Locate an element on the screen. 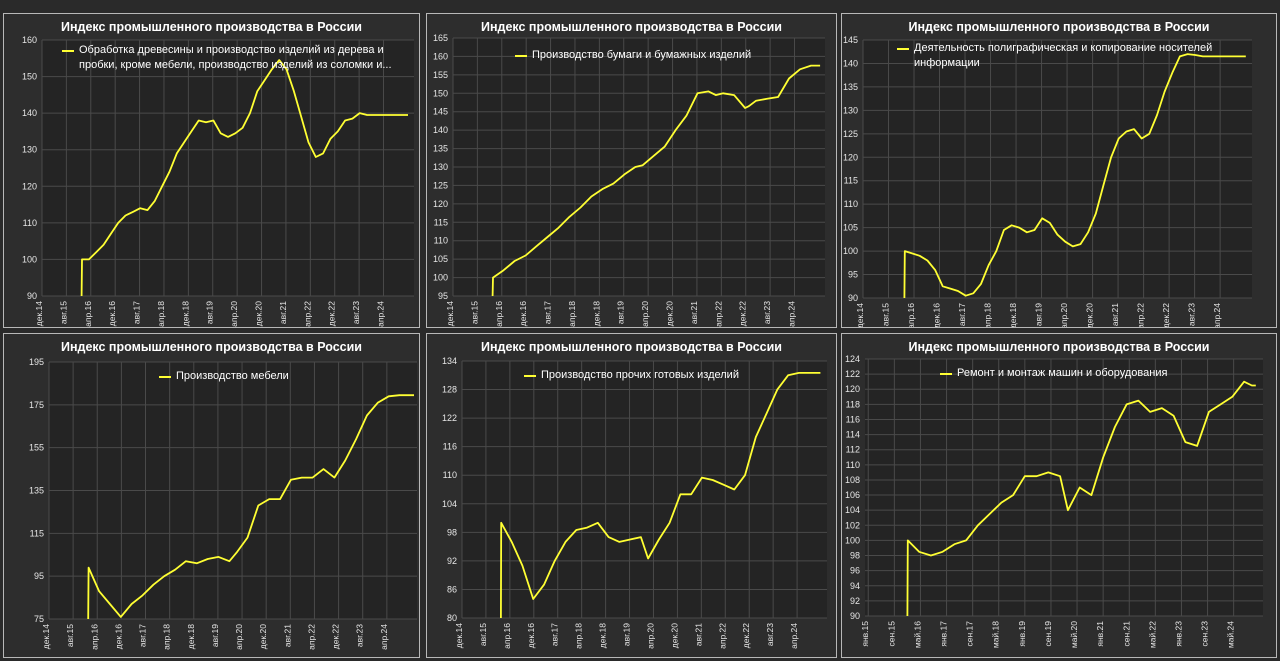 This screenshot has width=1280, height=661. y-tick-label: 95 is located at coordinates (443, 296).